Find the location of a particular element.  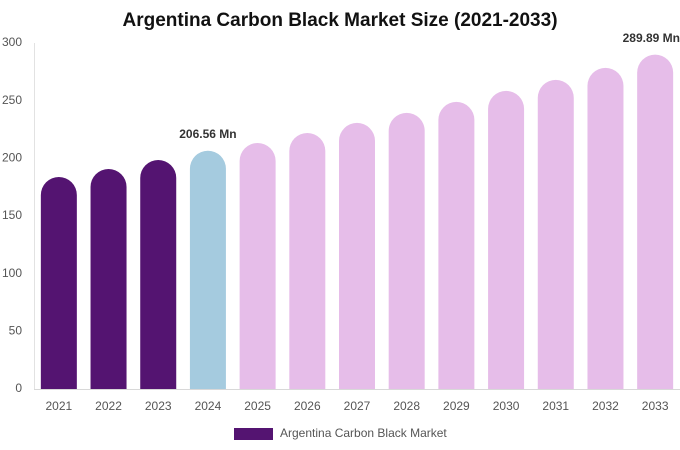

x-tick-label: 2022 is located at coordinates (108, 406).